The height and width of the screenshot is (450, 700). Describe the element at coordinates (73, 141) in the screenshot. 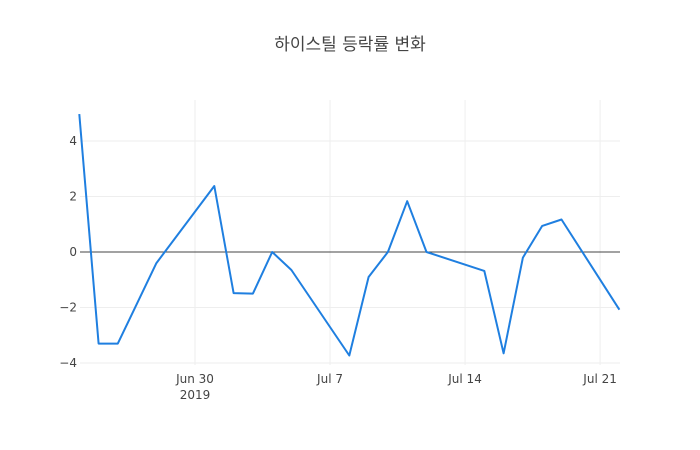

I see `y-tick-label: 4` at that location.